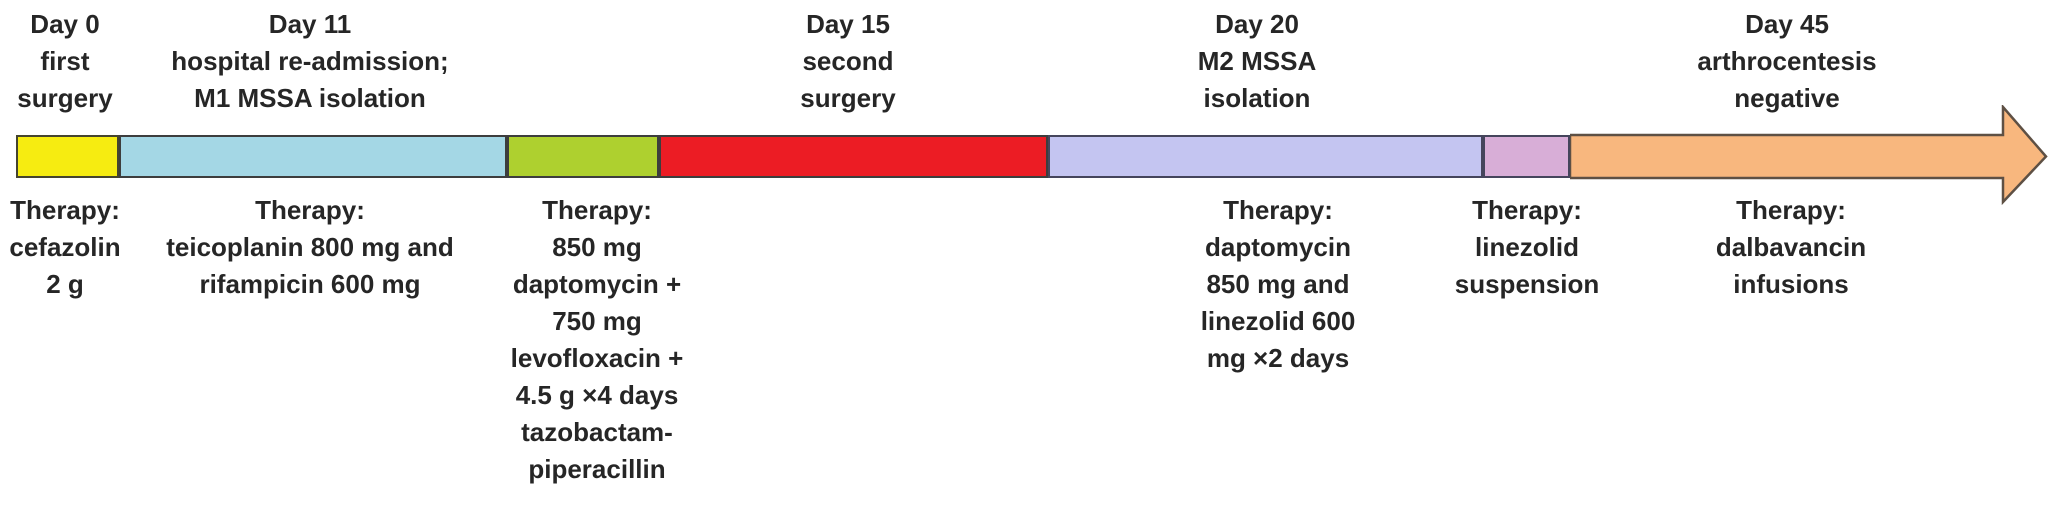 The width and height of the screenshot is (2064, 509). What do you see at coordinates (1257, 98) in the screenshot?
I see `event-line: isolation` at bounding box center [1257, 98].